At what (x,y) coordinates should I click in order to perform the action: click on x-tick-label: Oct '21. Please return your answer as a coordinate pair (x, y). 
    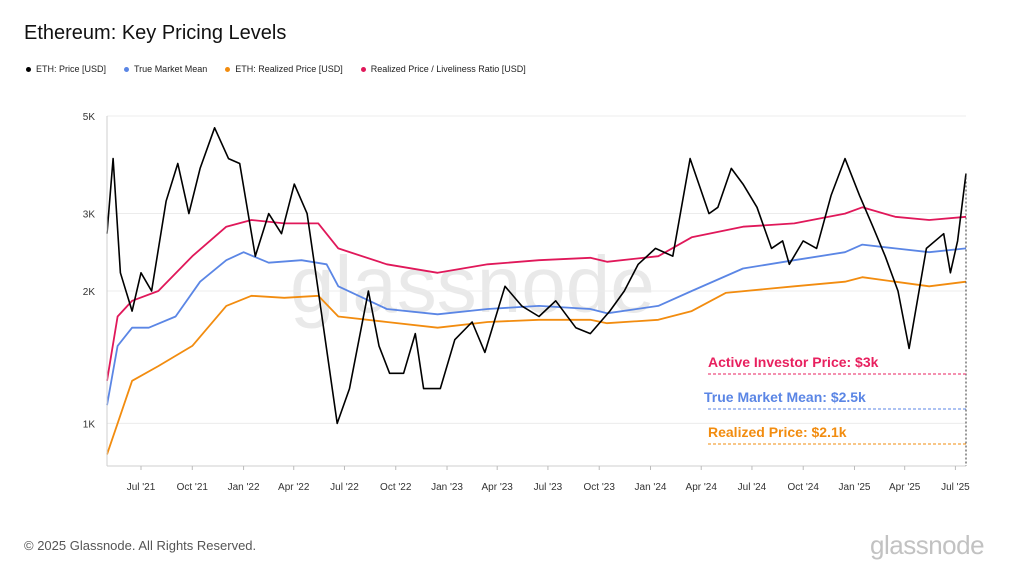
    Looking at the image, I should click on (193, 487).